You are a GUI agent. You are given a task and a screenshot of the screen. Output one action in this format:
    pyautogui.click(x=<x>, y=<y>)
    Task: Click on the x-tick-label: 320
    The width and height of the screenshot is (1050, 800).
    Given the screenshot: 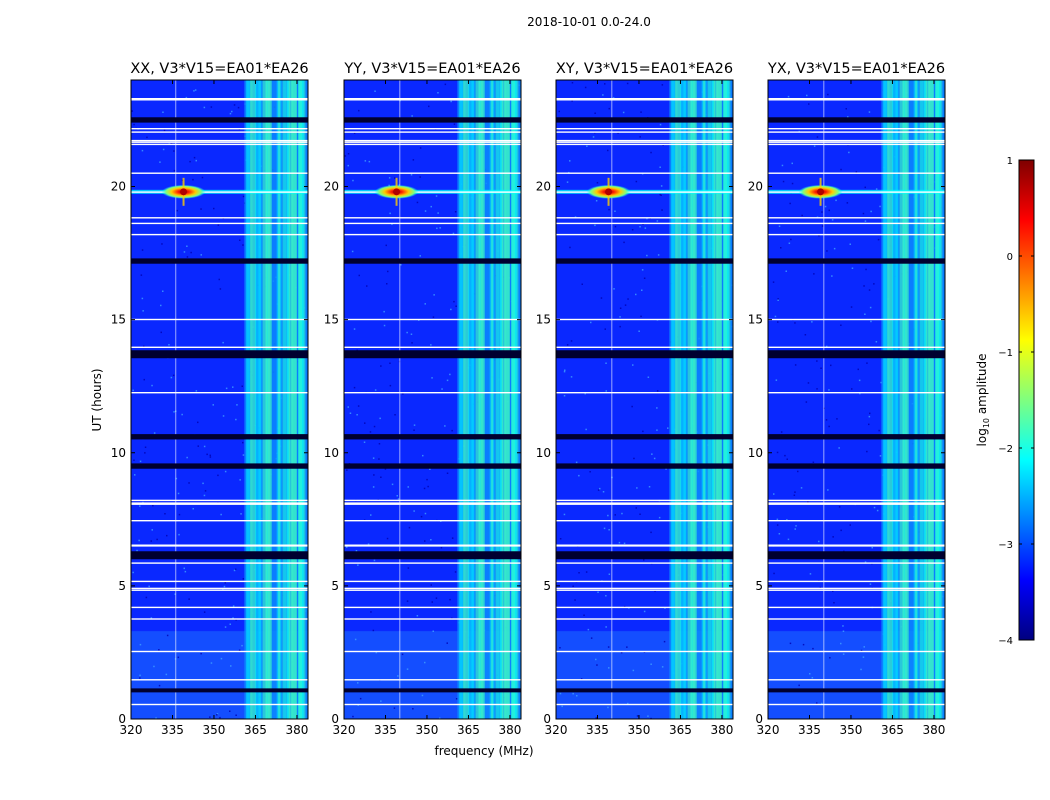 What is the action you would take?
    pyautogui.click(x=556, y=730)
    